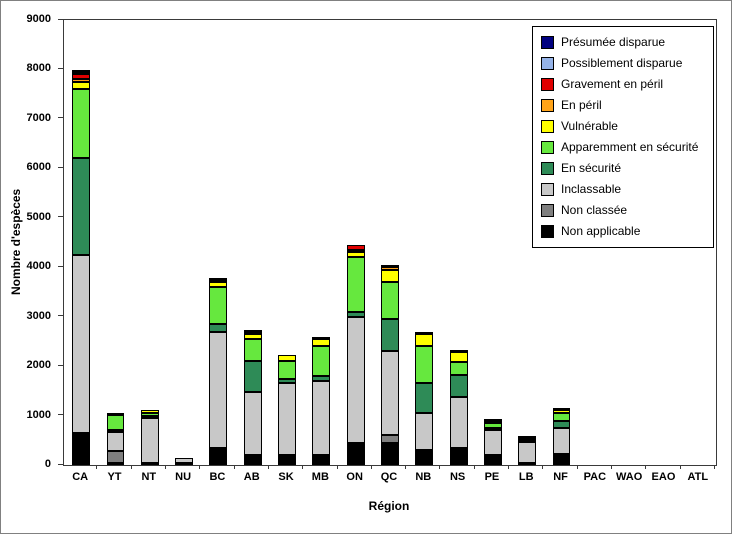 The width and height of the screenshot is (732, 534). What do you see at coordinates (623, 42) in the screenshot?
I see `legend-item: Présumée disparue` at bounding box center [623, 42].